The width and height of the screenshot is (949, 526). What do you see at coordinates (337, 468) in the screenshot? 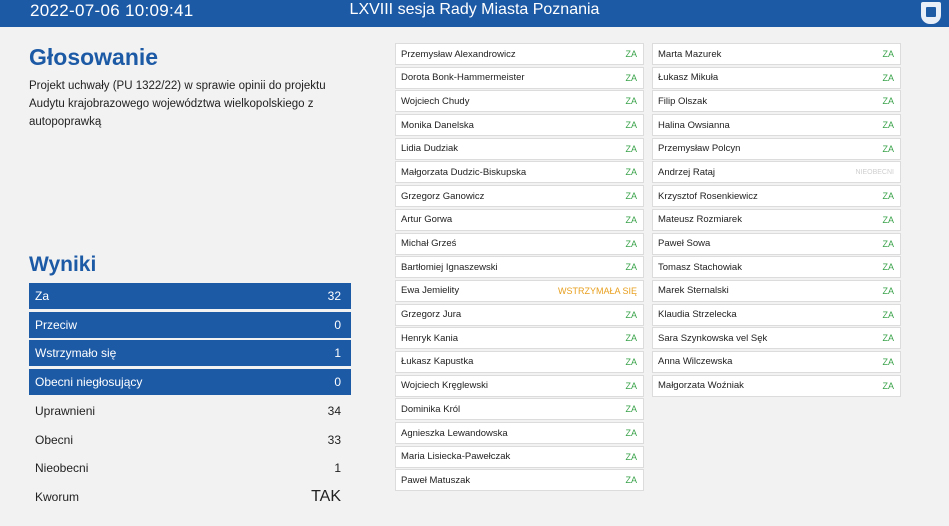
I see `result-value: 1` at bounding box center [337, 468].